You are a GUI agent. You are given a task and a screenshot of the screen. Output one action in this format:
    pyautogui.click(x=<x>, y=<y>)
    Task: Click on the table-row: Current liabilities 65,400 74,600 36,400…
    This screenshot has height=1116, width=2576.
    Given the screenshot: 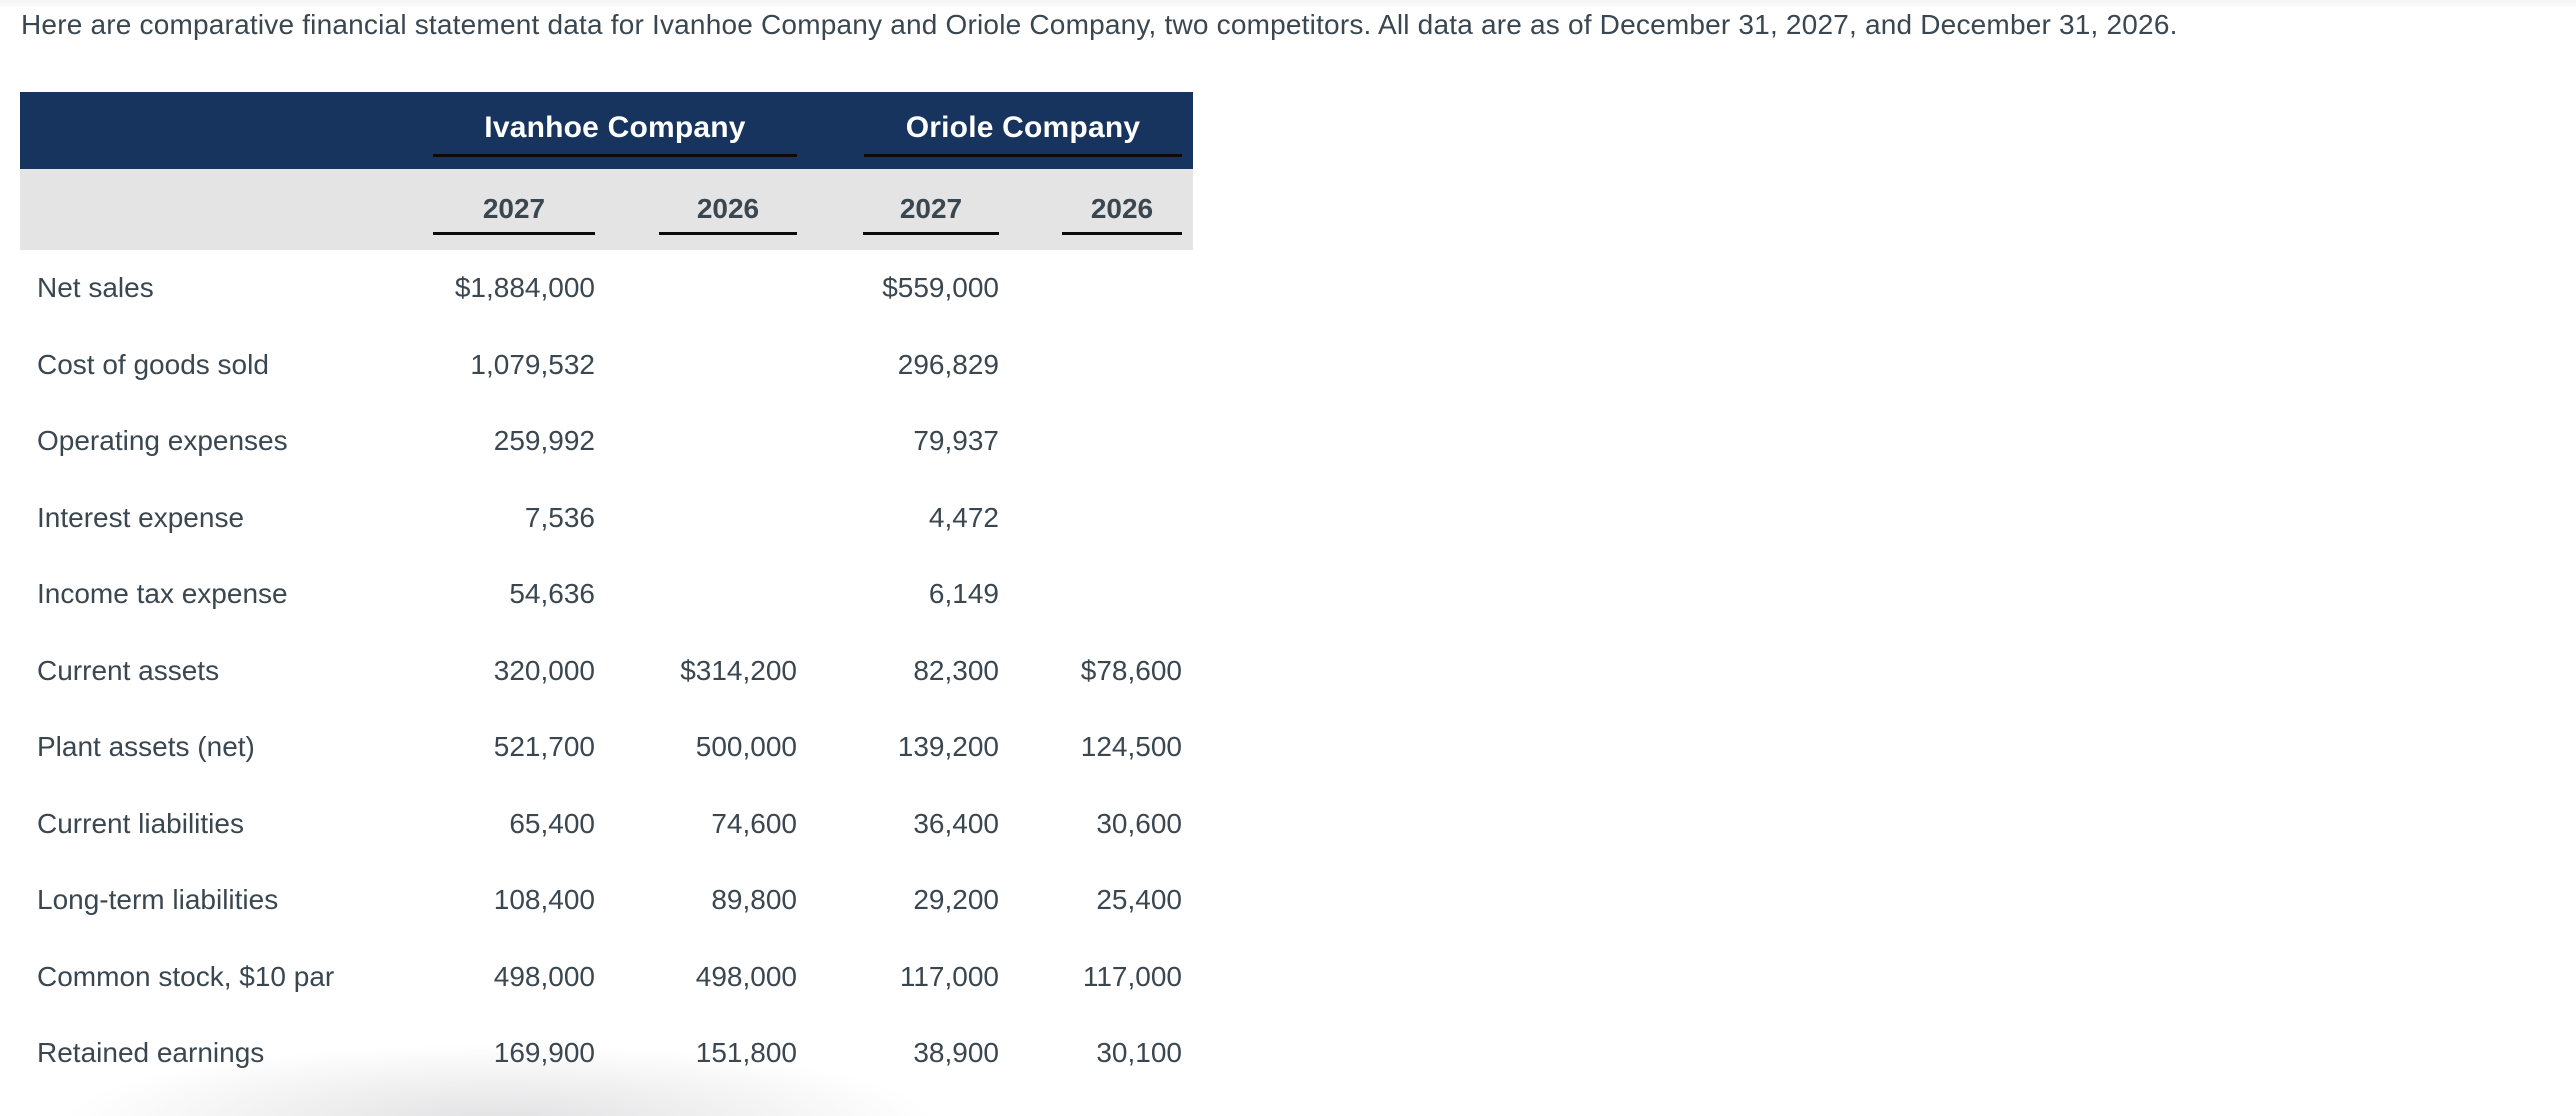 What is the action you would take?
    pyautogui.click(x=606, y=824)
    